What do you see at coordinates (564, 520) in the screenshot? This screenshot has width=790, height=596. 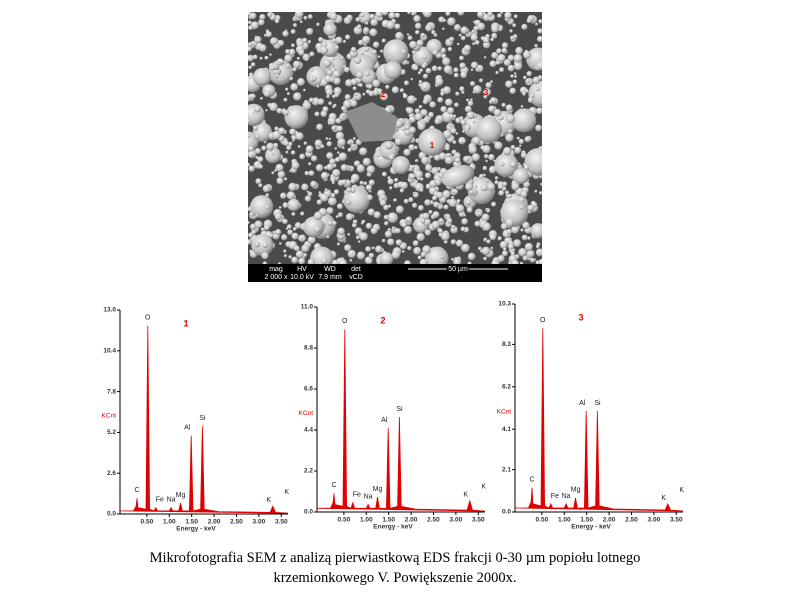 I see `x-tick-label: 1.00` at bounding box center [564, 520].